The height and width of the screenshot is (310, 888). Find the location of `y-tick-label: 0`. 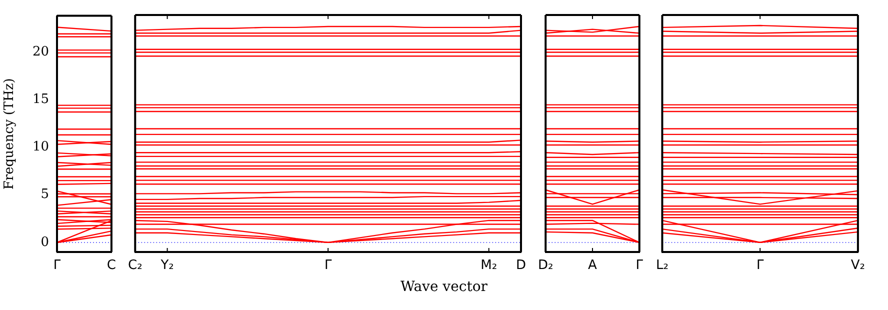

y-tick-label: 0 is located at coordinates (44, 242).